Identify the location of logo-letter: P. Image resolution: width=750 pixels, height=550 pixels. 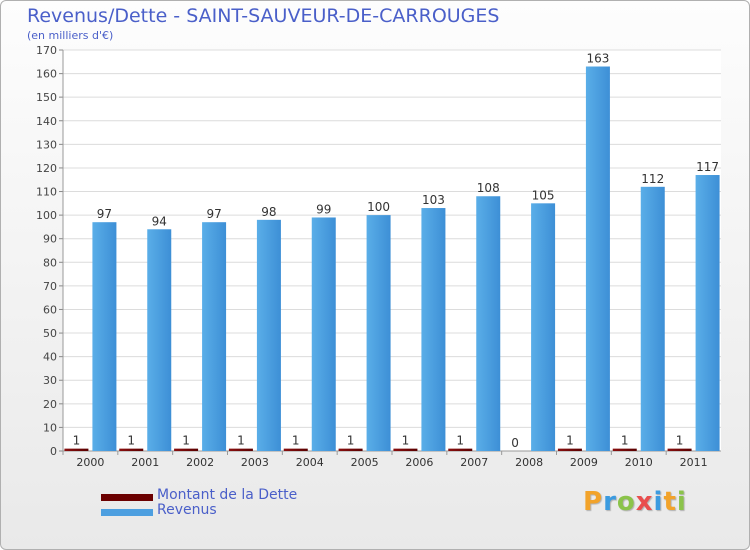
(593, 502).